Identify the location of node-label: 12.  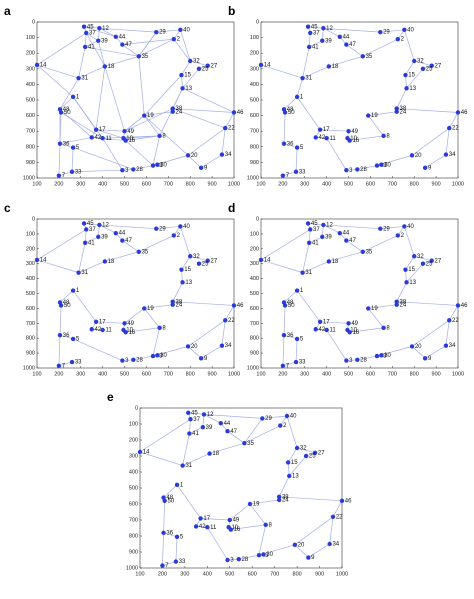
(329, 29).